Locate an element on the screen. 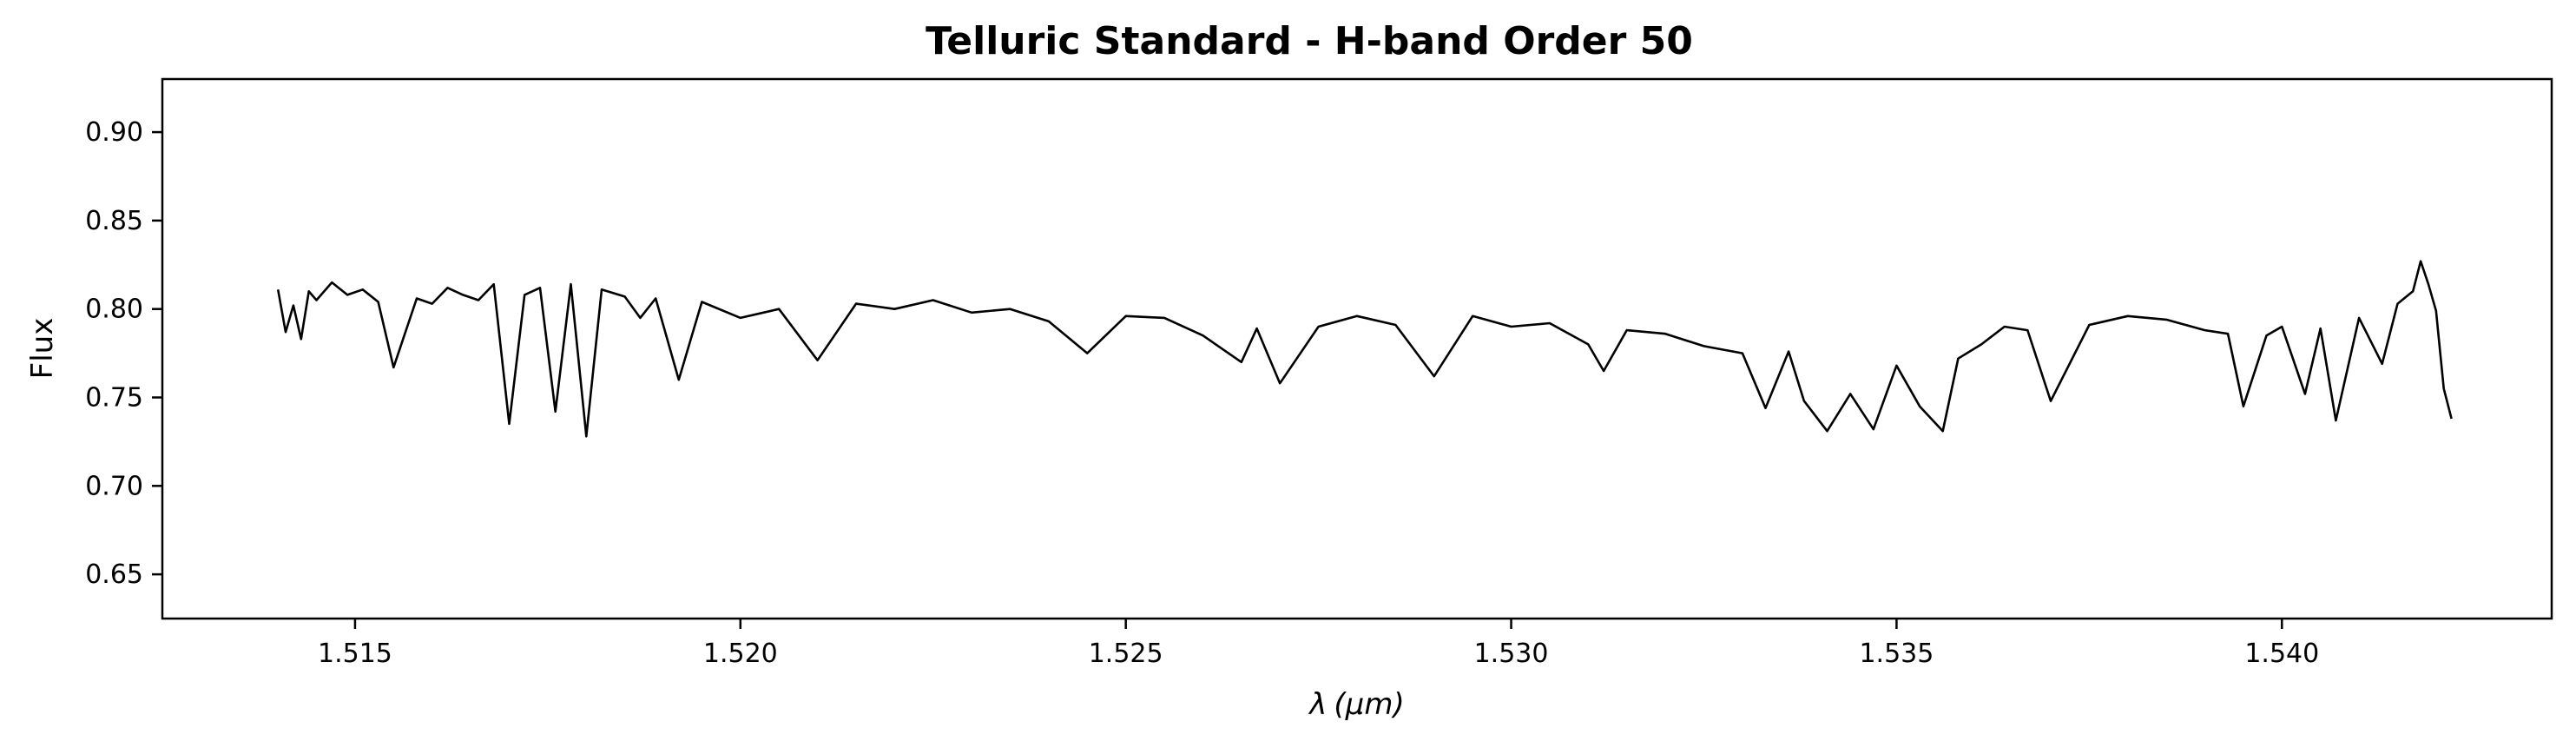  x-tick-label: 1.540 is located at coordinates (2281, 654).